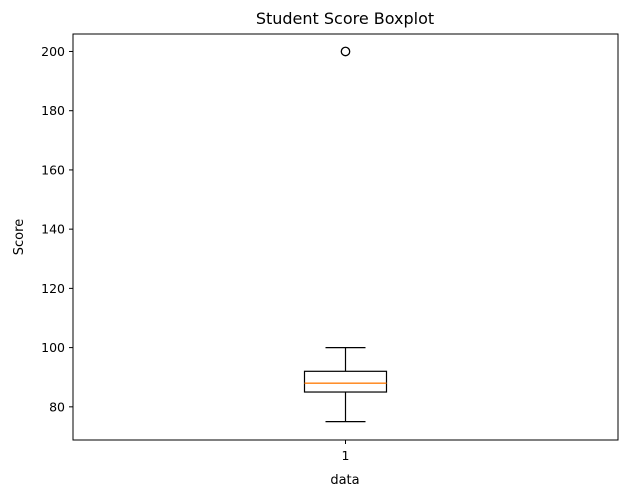 This screenshot has width=643, height=495. What do you see at coordinates (345, 51) in the screenshot?
I see `outlier-point` at bounding box center [345, 51].